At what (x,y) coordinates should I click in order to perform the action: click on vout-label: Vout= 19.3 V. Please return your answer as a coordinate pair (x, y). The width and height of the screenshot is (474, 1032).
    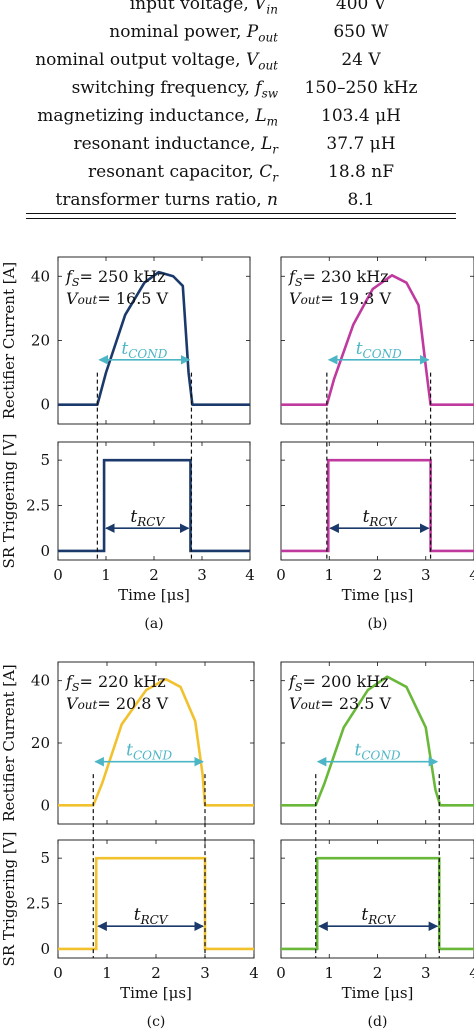
    Looking at the image, I should click on (340, 298).